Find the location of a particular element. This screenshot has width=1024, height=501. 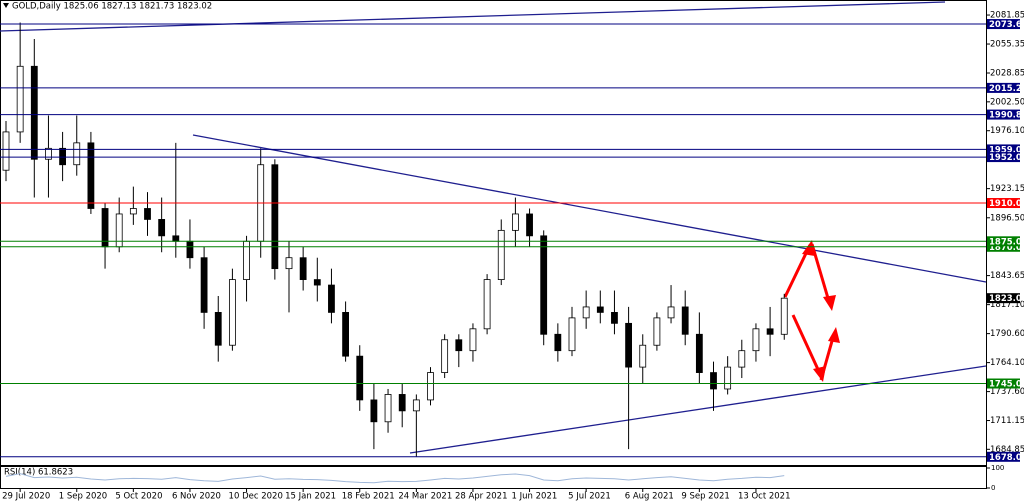

level-label: 2073.61 is located at coordinates (1006, 25).